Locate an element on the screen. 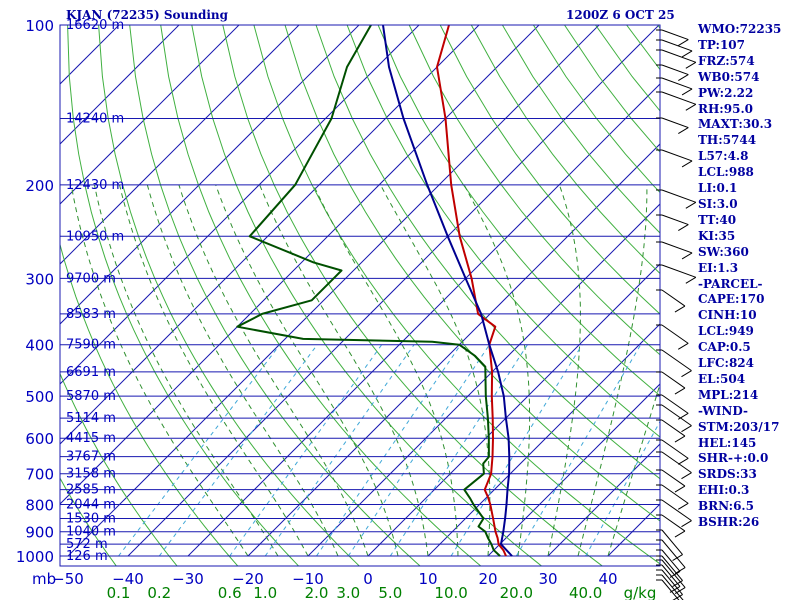 Image resolution: width=800 pixels, height=600 pixels. mixing-ratio-label: 1.0 is located at coordinates (265, 592).